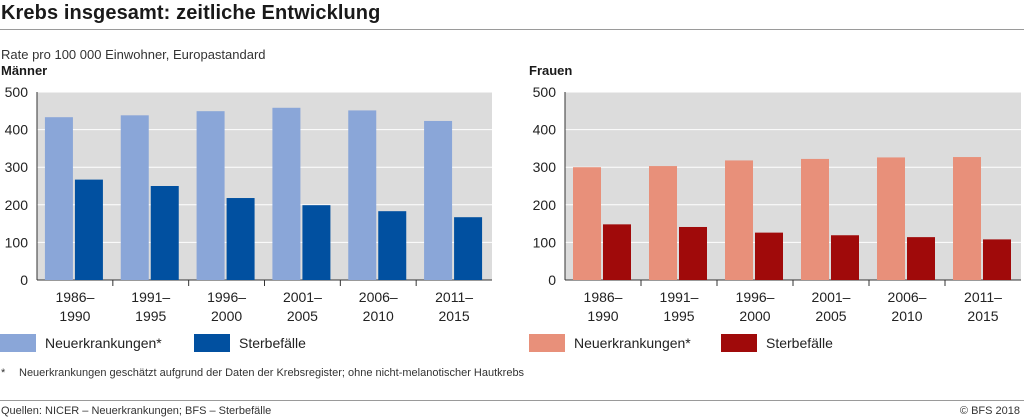 The height and width of the screenshot is (420, 1024). Describe the element at coordinates (632, 343) in the screenshot. I see `legend-label-women-incidence: Neuerkrankungen*` at that location.